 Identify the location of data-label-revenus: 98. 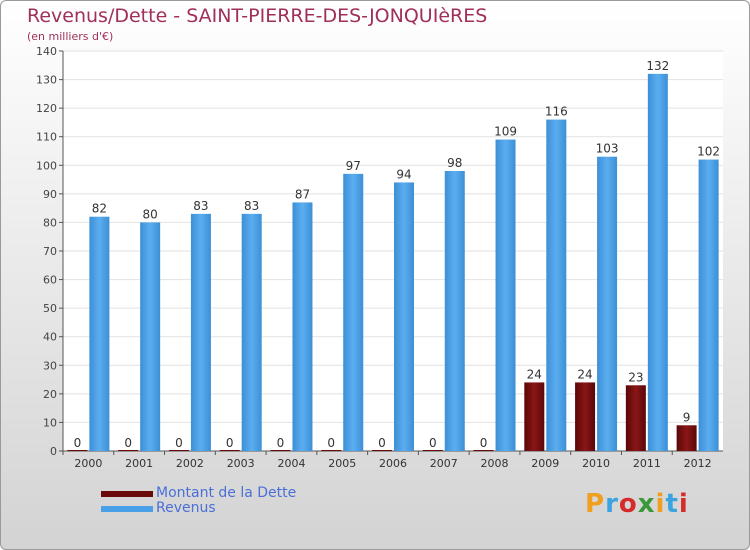
(454, 163).